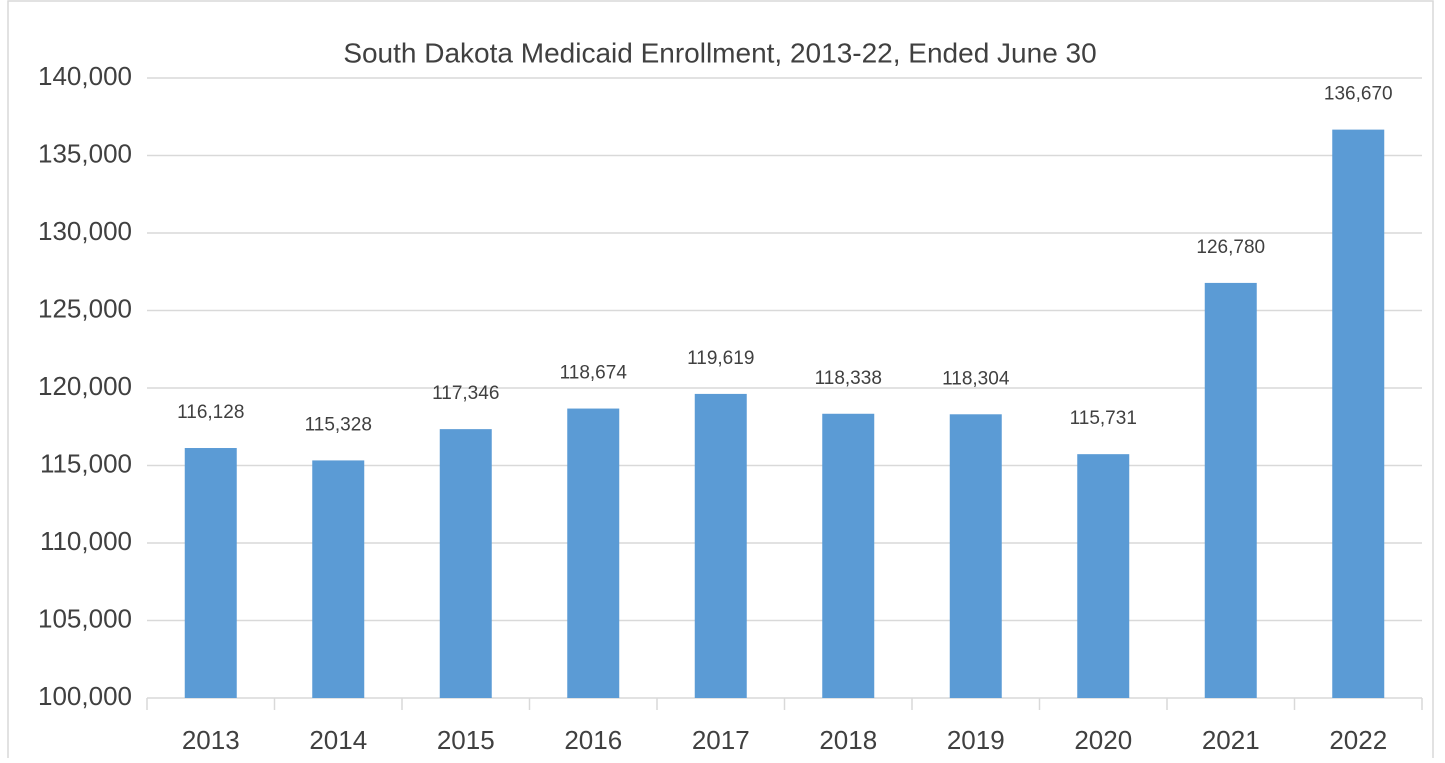  What do you see at coordinates (976, 378) in the screenshot?
I see `data-label: 118,304` at bounding box center [976, 378].